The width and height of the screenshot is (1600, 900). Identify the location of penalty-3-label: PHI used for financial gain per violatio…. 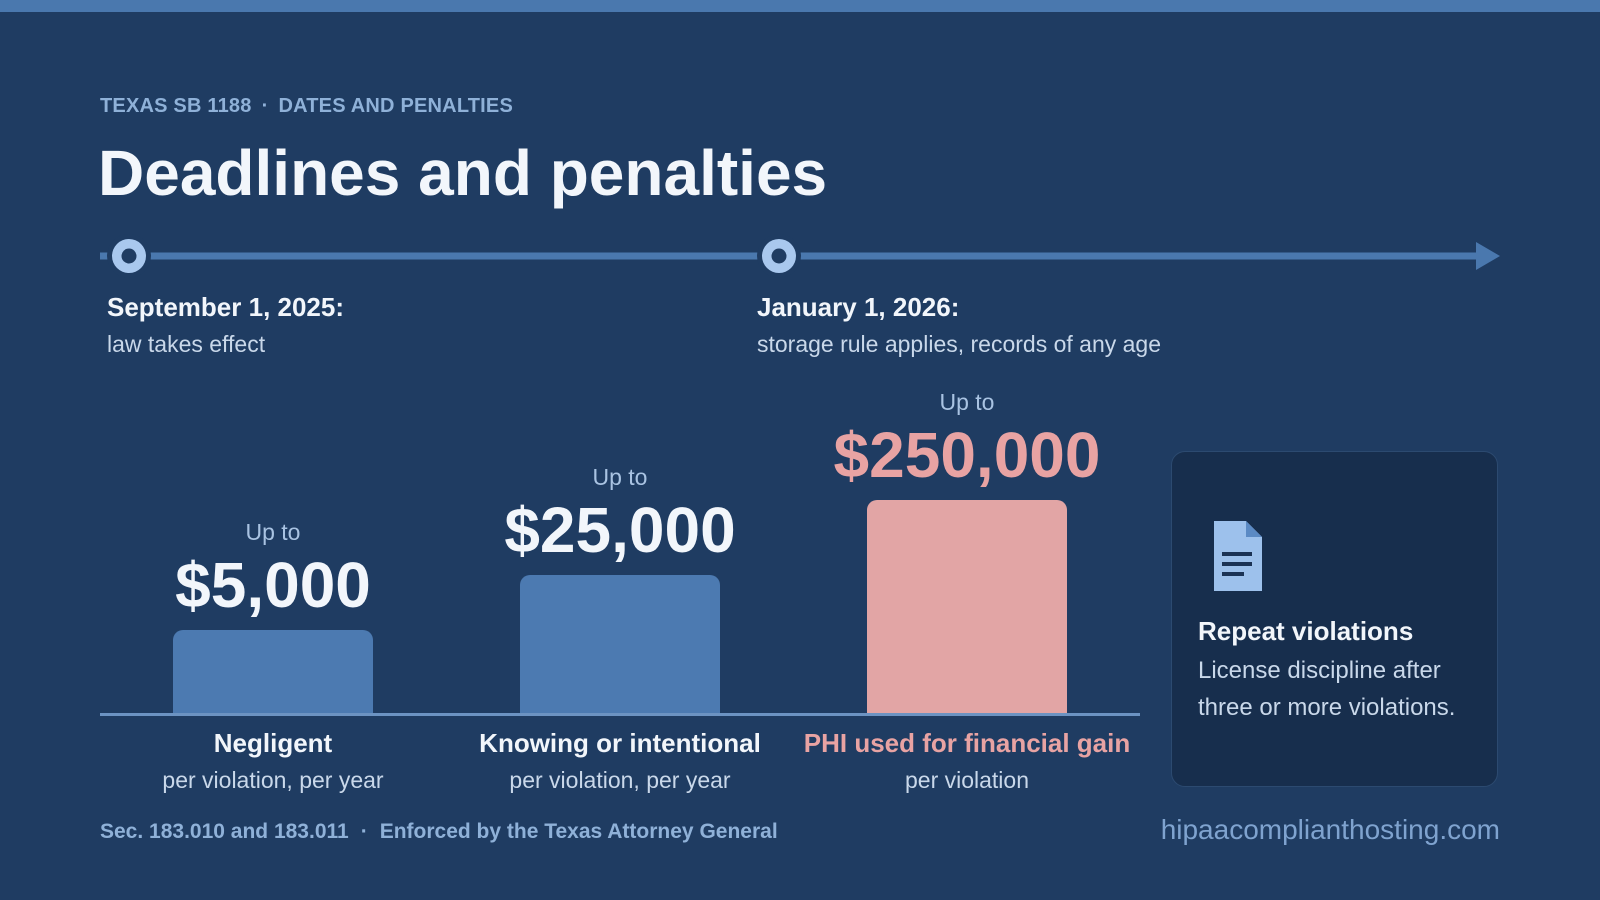
(967, 761).